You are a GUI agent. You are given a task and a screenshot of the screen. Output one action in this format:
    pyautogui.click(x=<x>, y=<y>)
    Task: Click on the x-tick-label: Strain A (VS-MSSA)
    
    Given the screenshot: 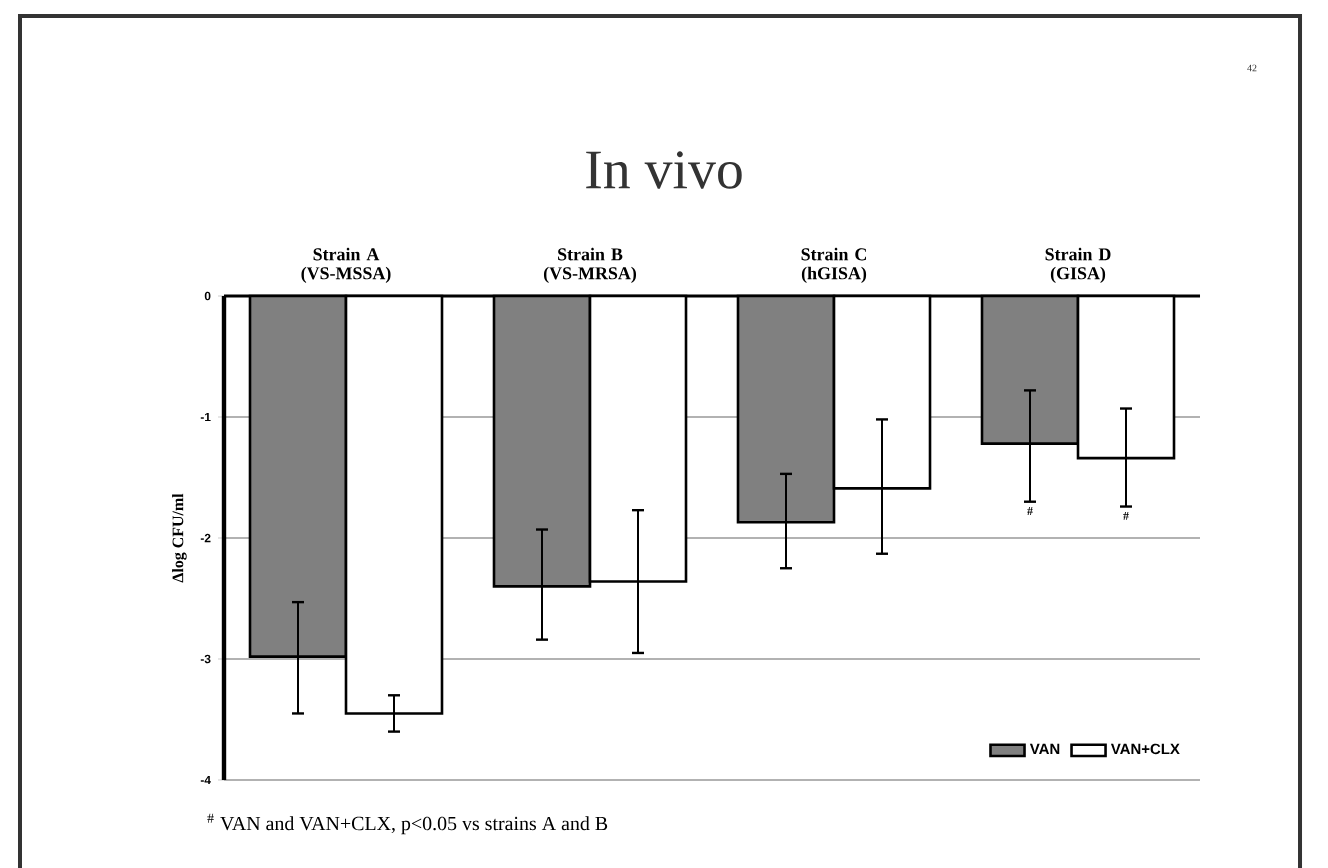 What is the action you would take?
    pyautogui.click(x=346, y=265)
    